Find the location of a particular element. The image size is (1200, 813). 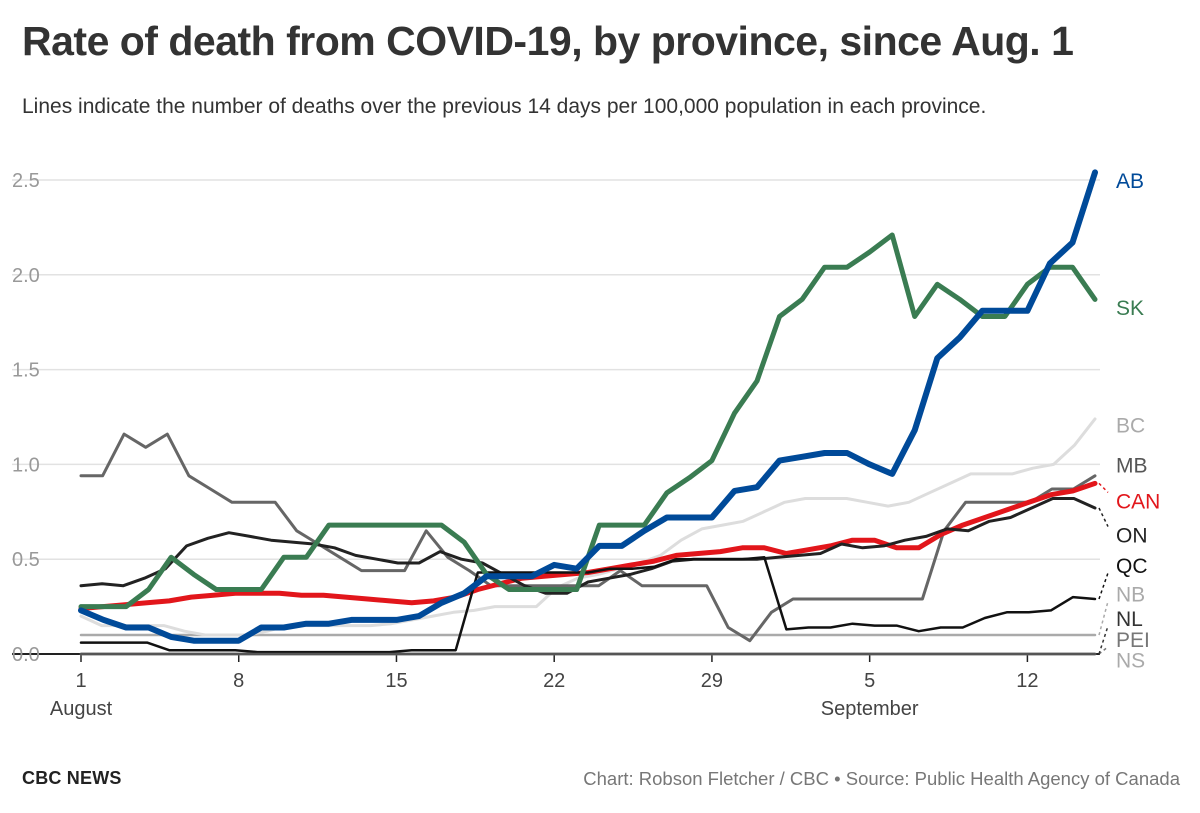

x-tick-label: 29 is located at coordinates (712, 681).